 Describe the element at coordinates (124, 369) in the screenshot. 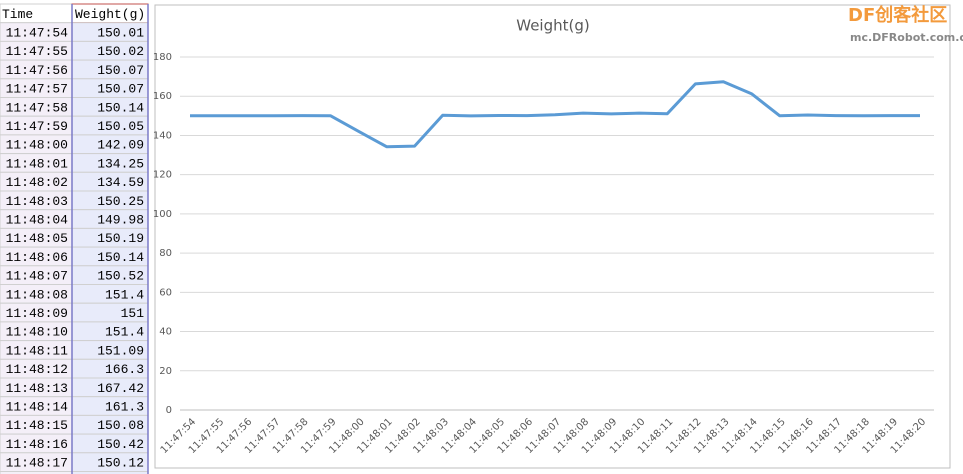

I see `cell-text: 166.3` at that location.